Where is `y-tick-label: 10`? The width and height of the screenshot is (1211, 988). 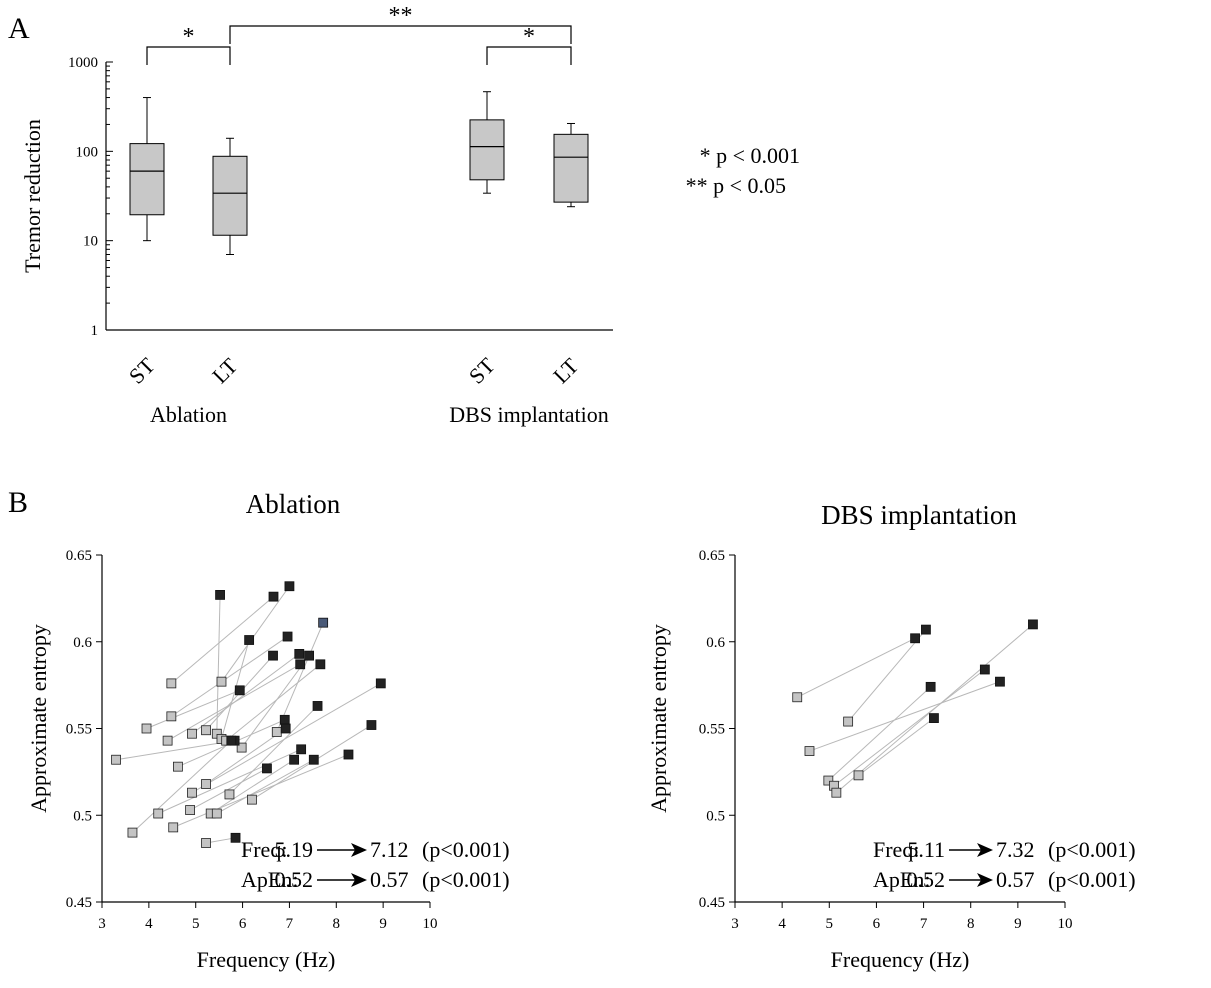
y-tick-label: 10 is located at coordinates (90, 242).